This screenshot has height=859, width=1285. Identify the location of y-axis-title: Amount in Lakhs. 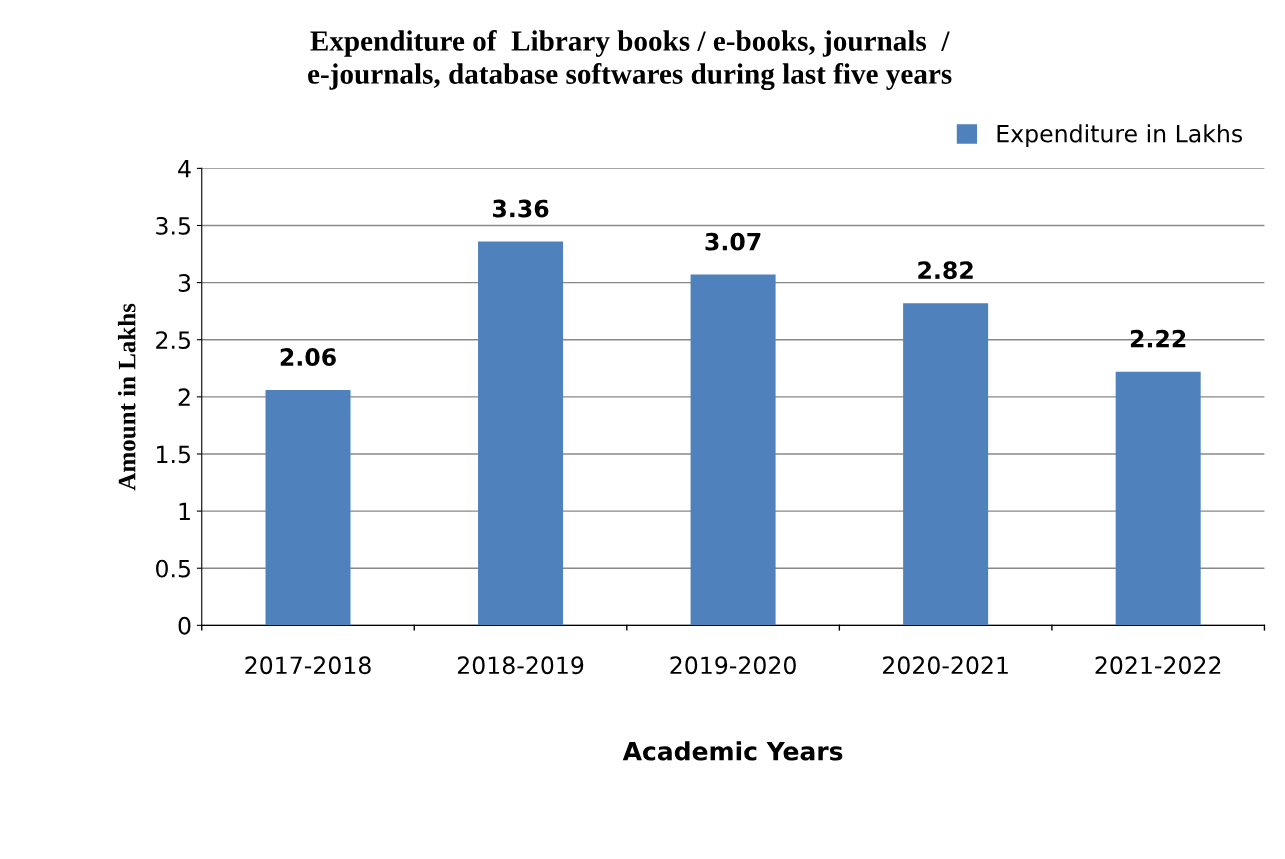
(126, 397).